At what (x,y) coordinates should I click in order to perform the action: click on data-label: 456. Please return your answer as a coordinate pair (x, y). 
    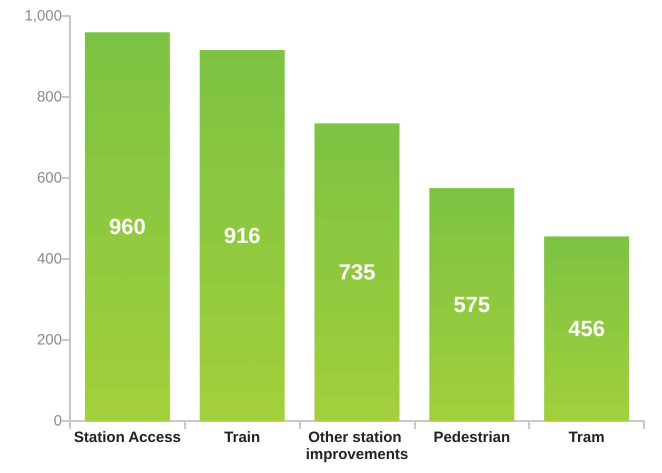
    Looking at the image, I should click on (586, 329).